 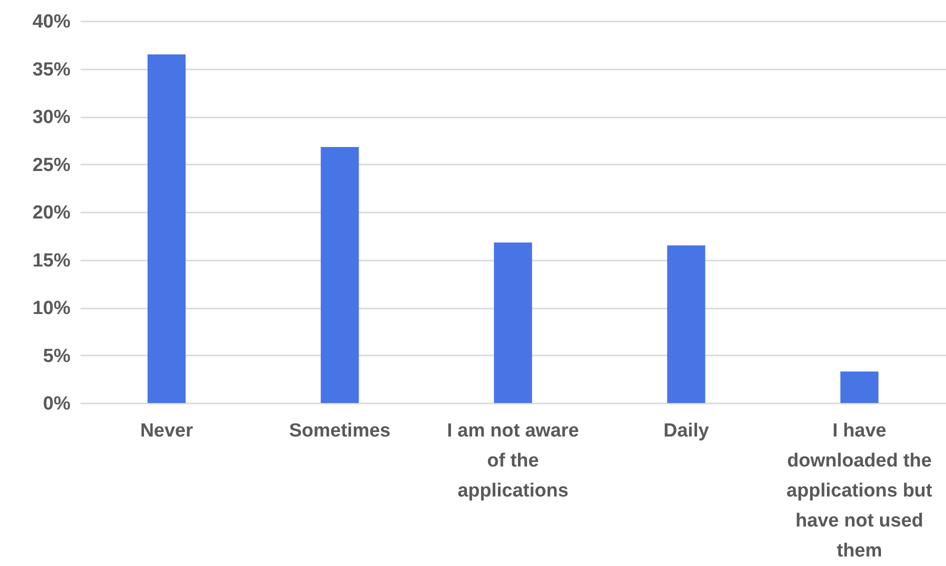 I want to click on y-tick-label: 10%, so click(x=51, y=308).